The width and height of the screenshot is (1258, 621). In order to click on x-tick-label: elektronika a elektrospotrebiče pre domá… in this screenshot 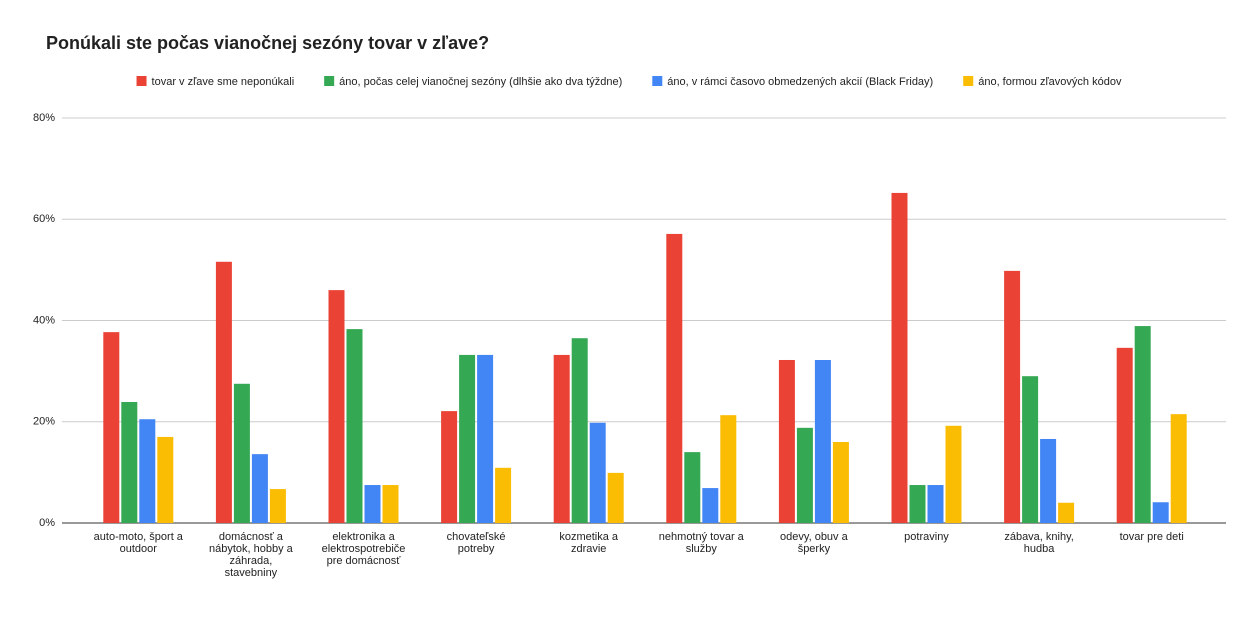, I will do `click(363, 549)`.